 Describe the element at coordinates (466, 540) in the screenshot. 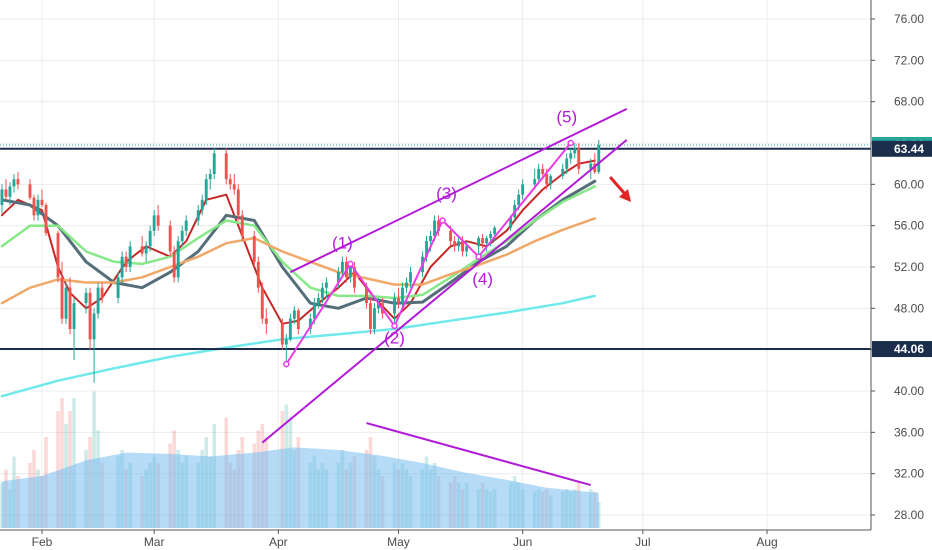

I see `time-axis-background` at that location.